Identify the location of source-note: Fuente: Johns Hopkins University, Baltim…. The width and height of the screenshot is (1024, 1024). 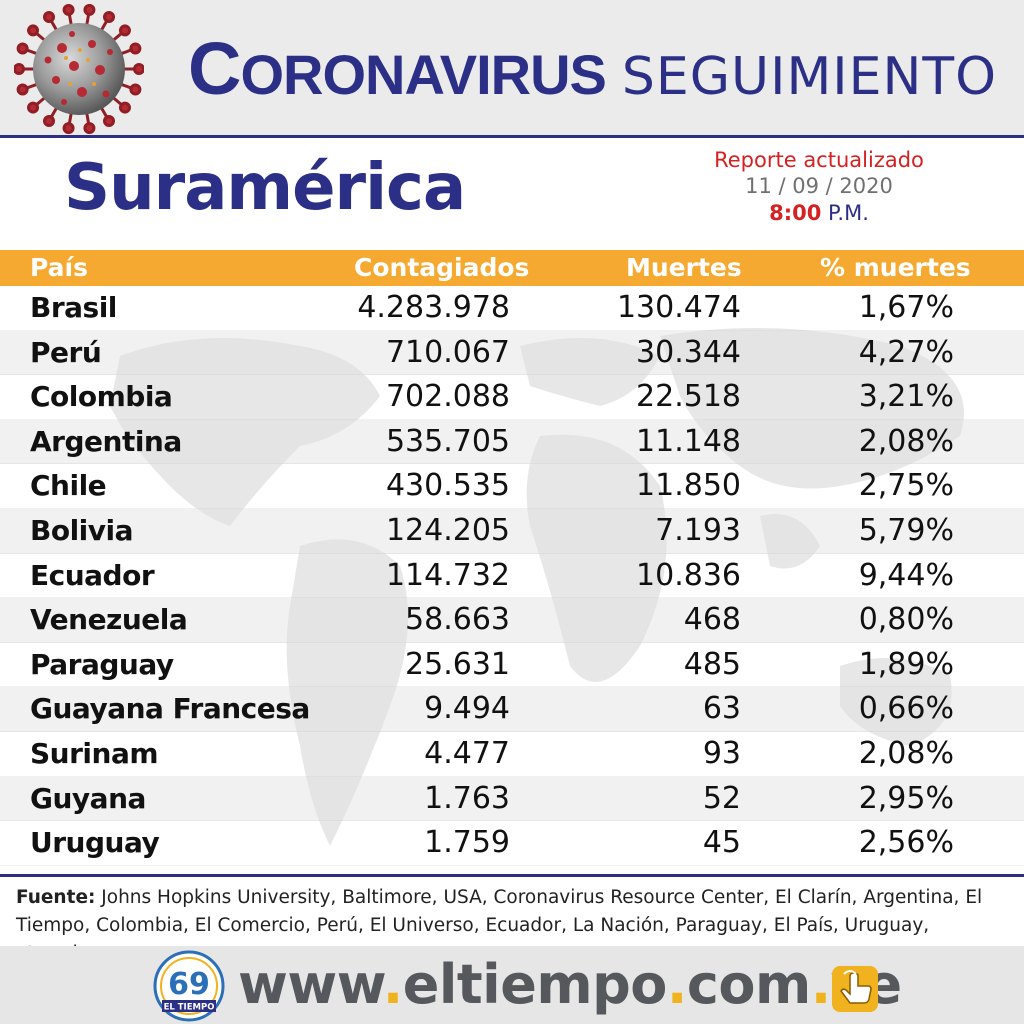
(512, 926).